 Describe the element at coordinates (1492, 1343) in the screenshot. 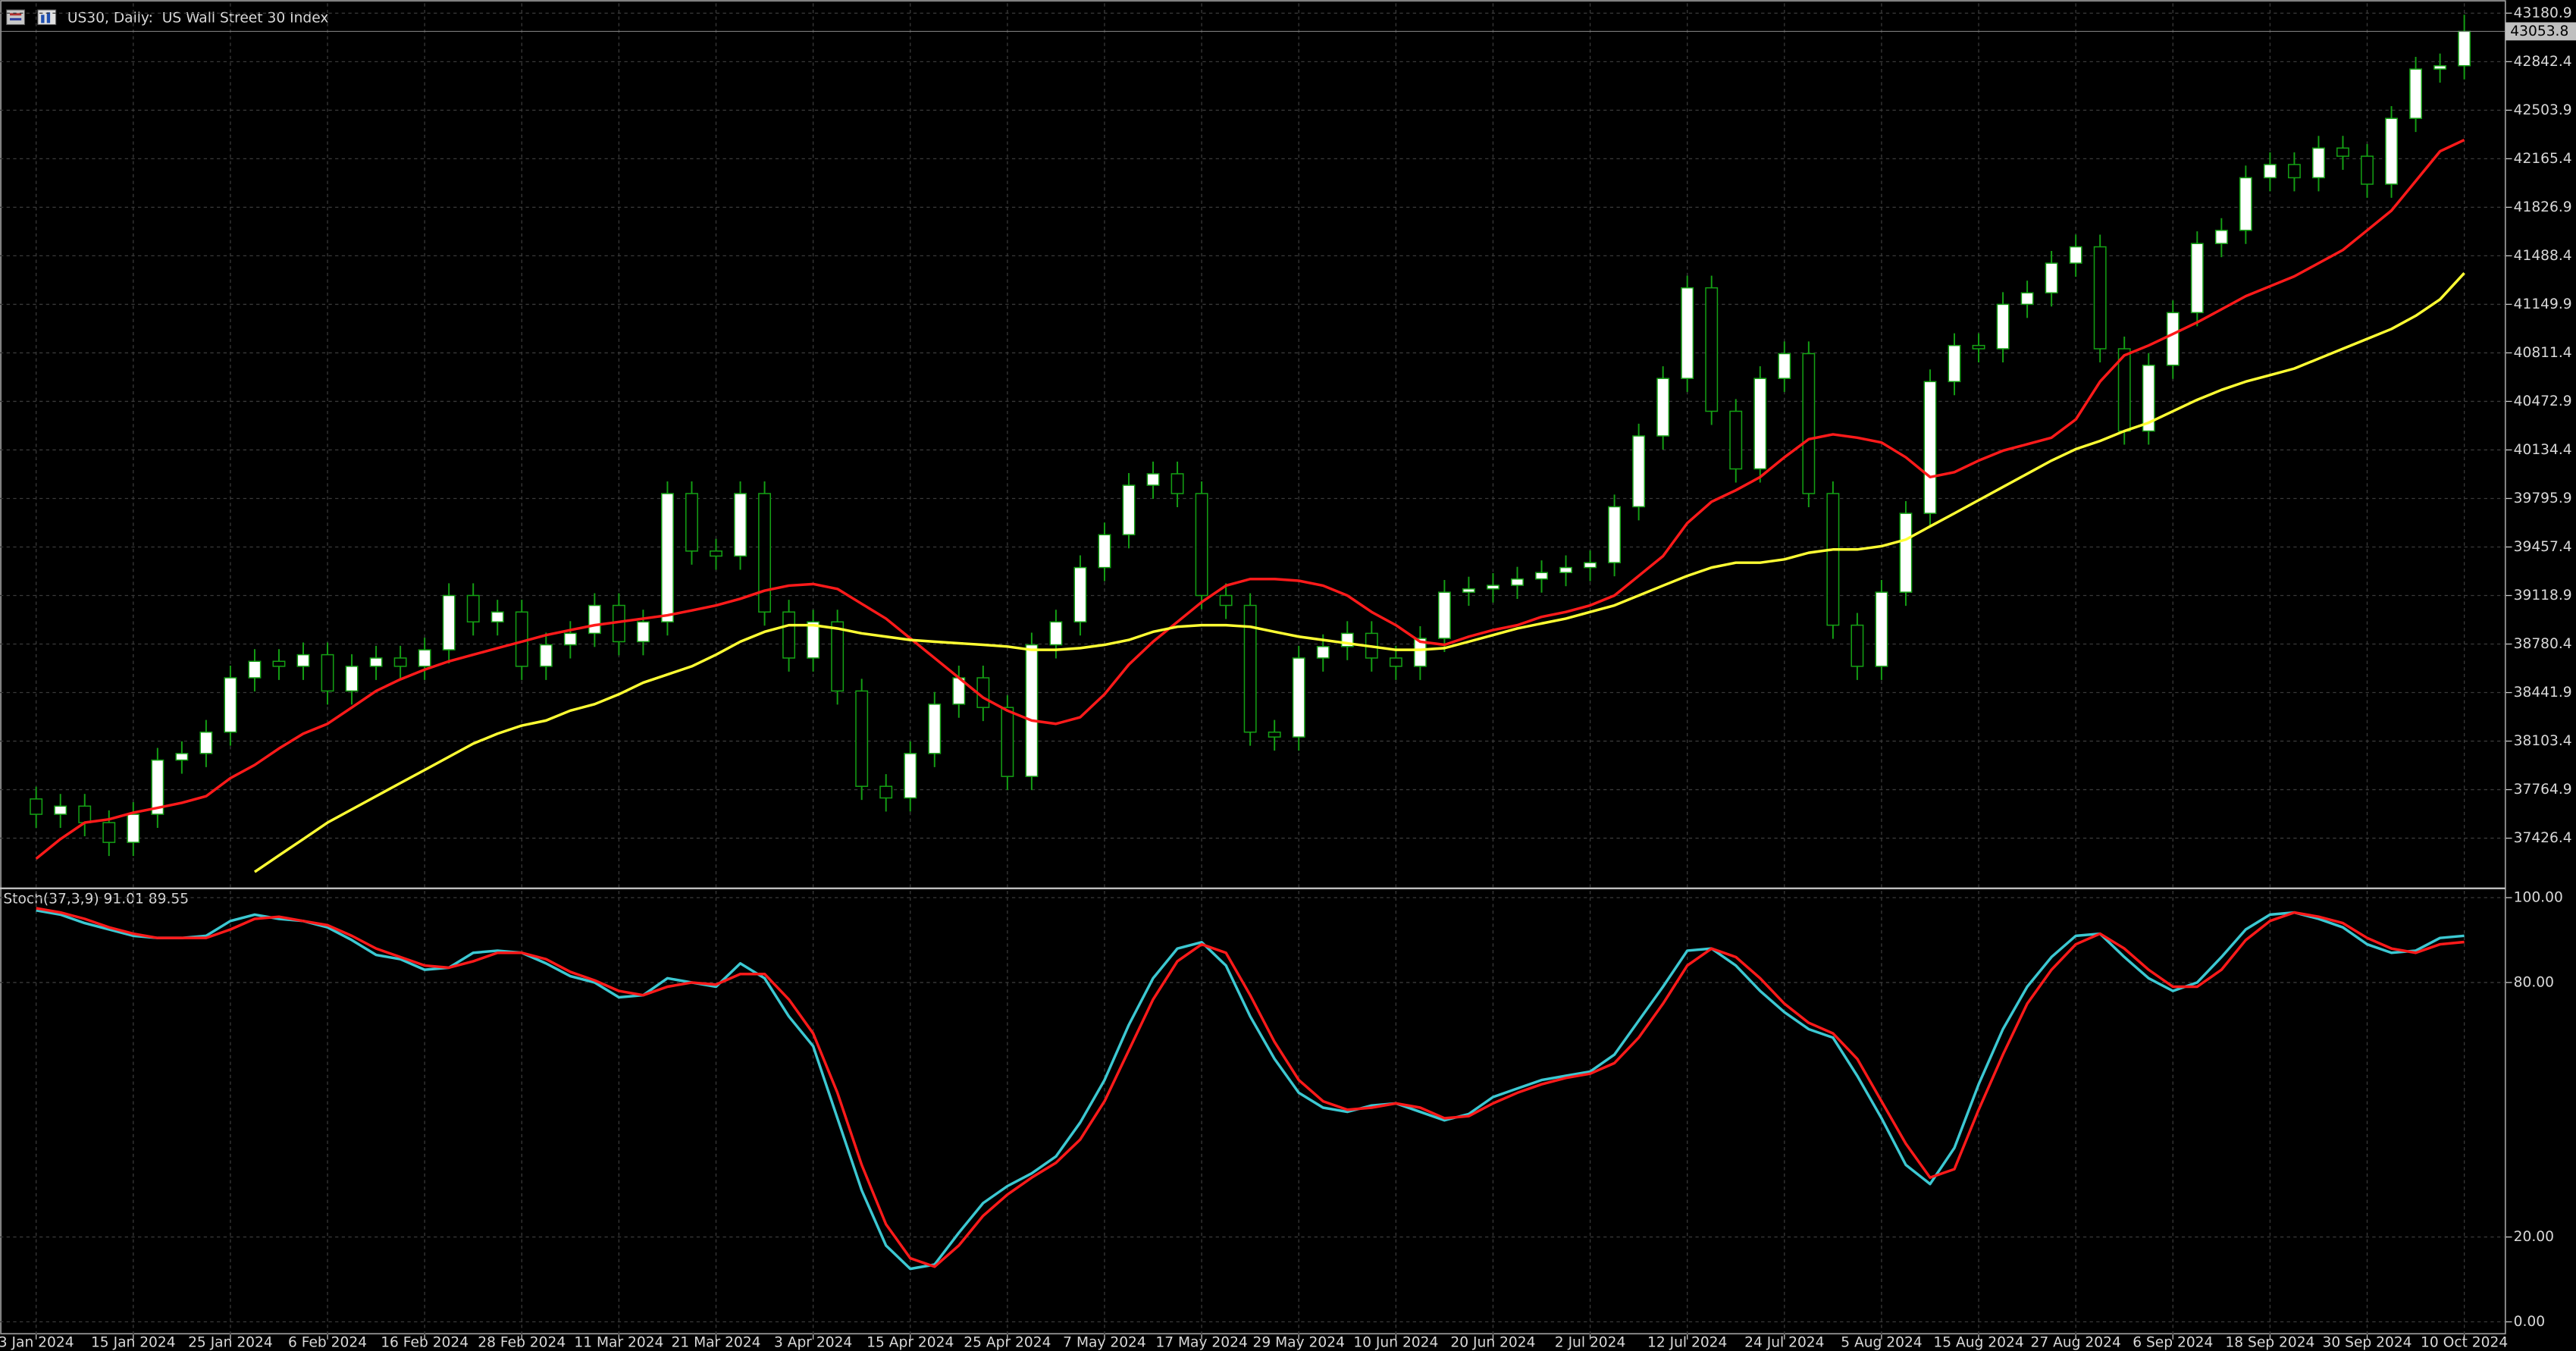

I see `x-tick-label: 20 Jun 2024` at that location.